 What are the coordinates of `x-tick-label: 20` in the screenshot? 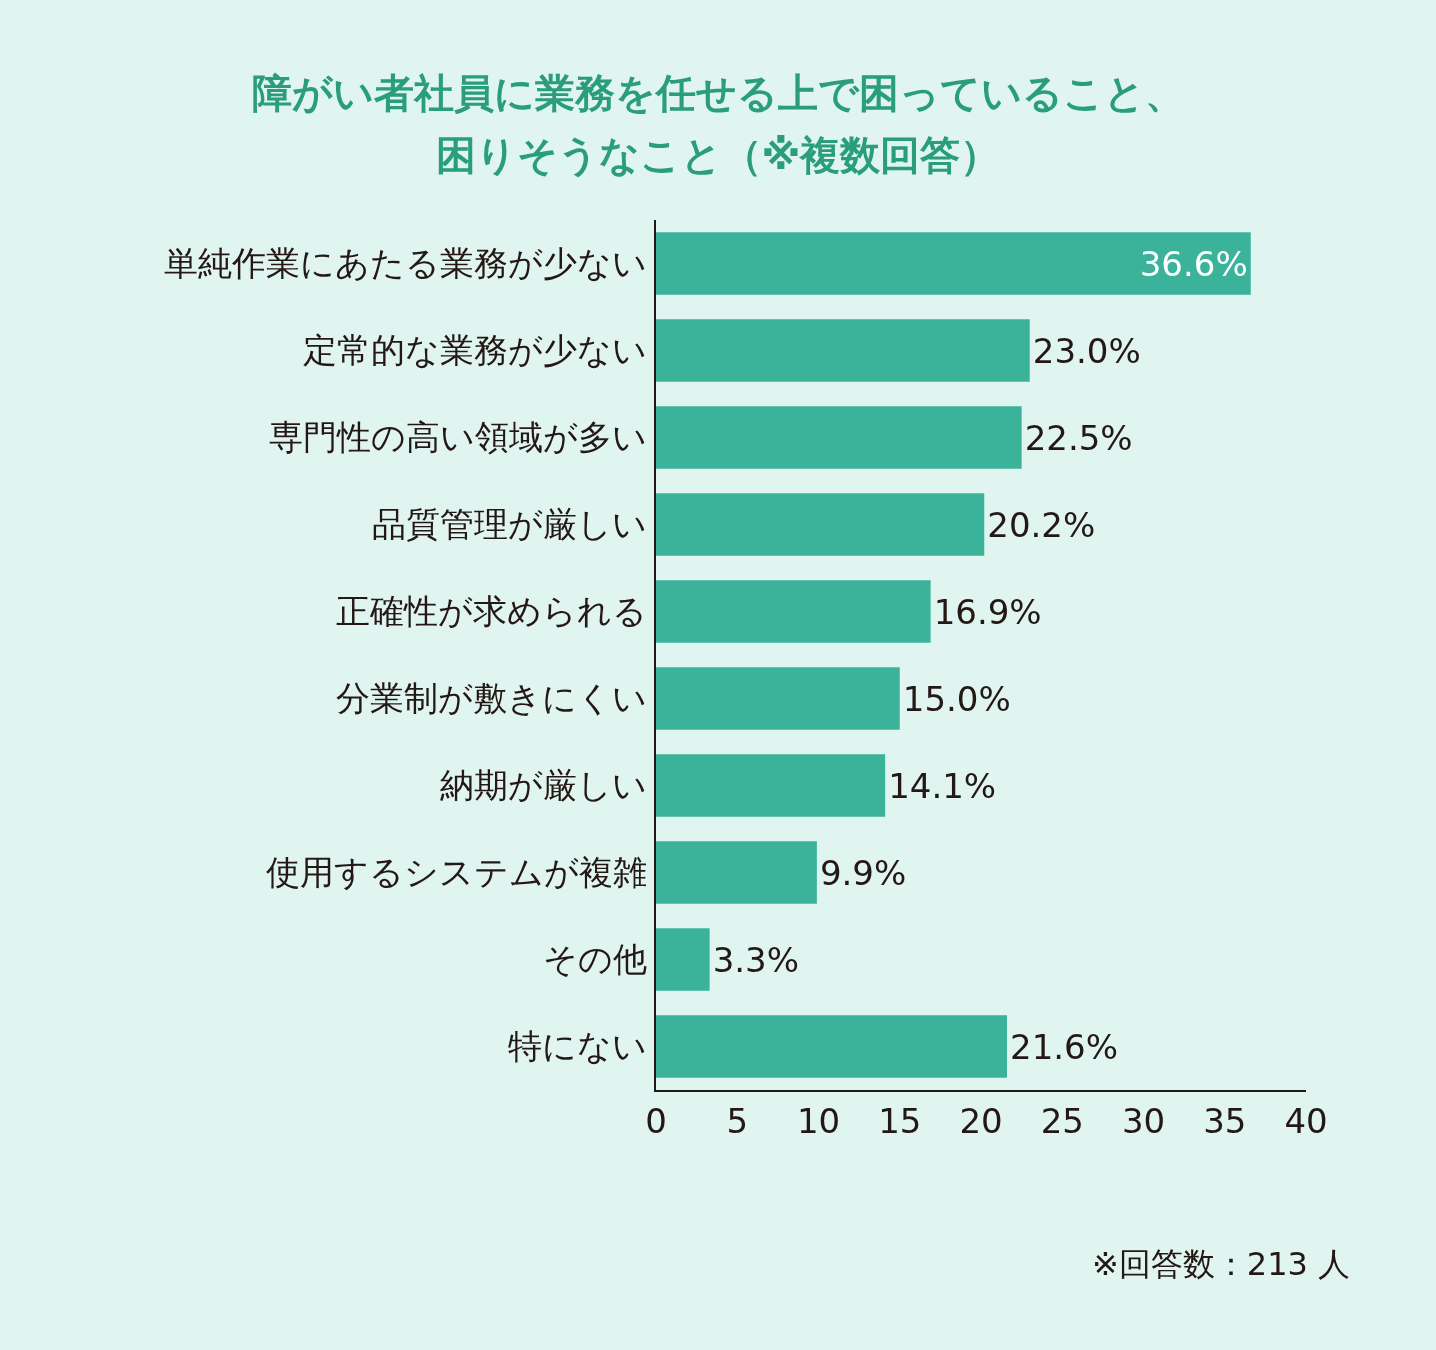 It's located at (981, 1120).